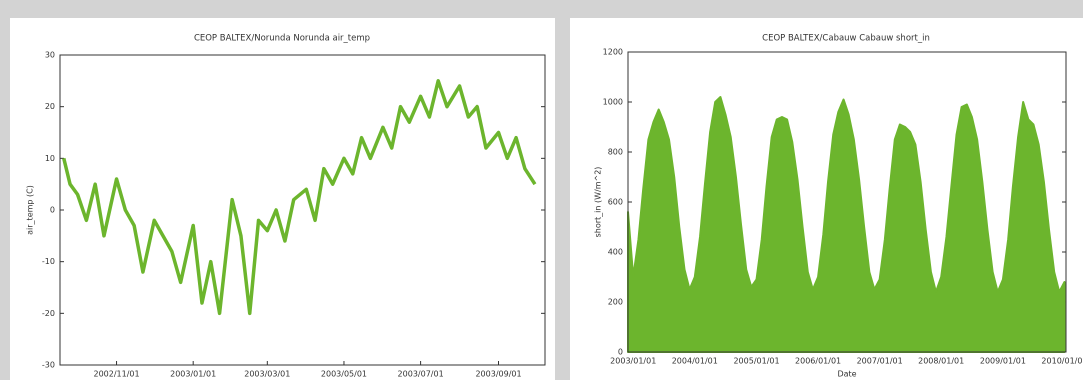 The width and height of the screenshot is (1083, 380). Describe the element at coordinates (613, 52) in the screenshot. I see `y-tick-label: 1200` at that location.